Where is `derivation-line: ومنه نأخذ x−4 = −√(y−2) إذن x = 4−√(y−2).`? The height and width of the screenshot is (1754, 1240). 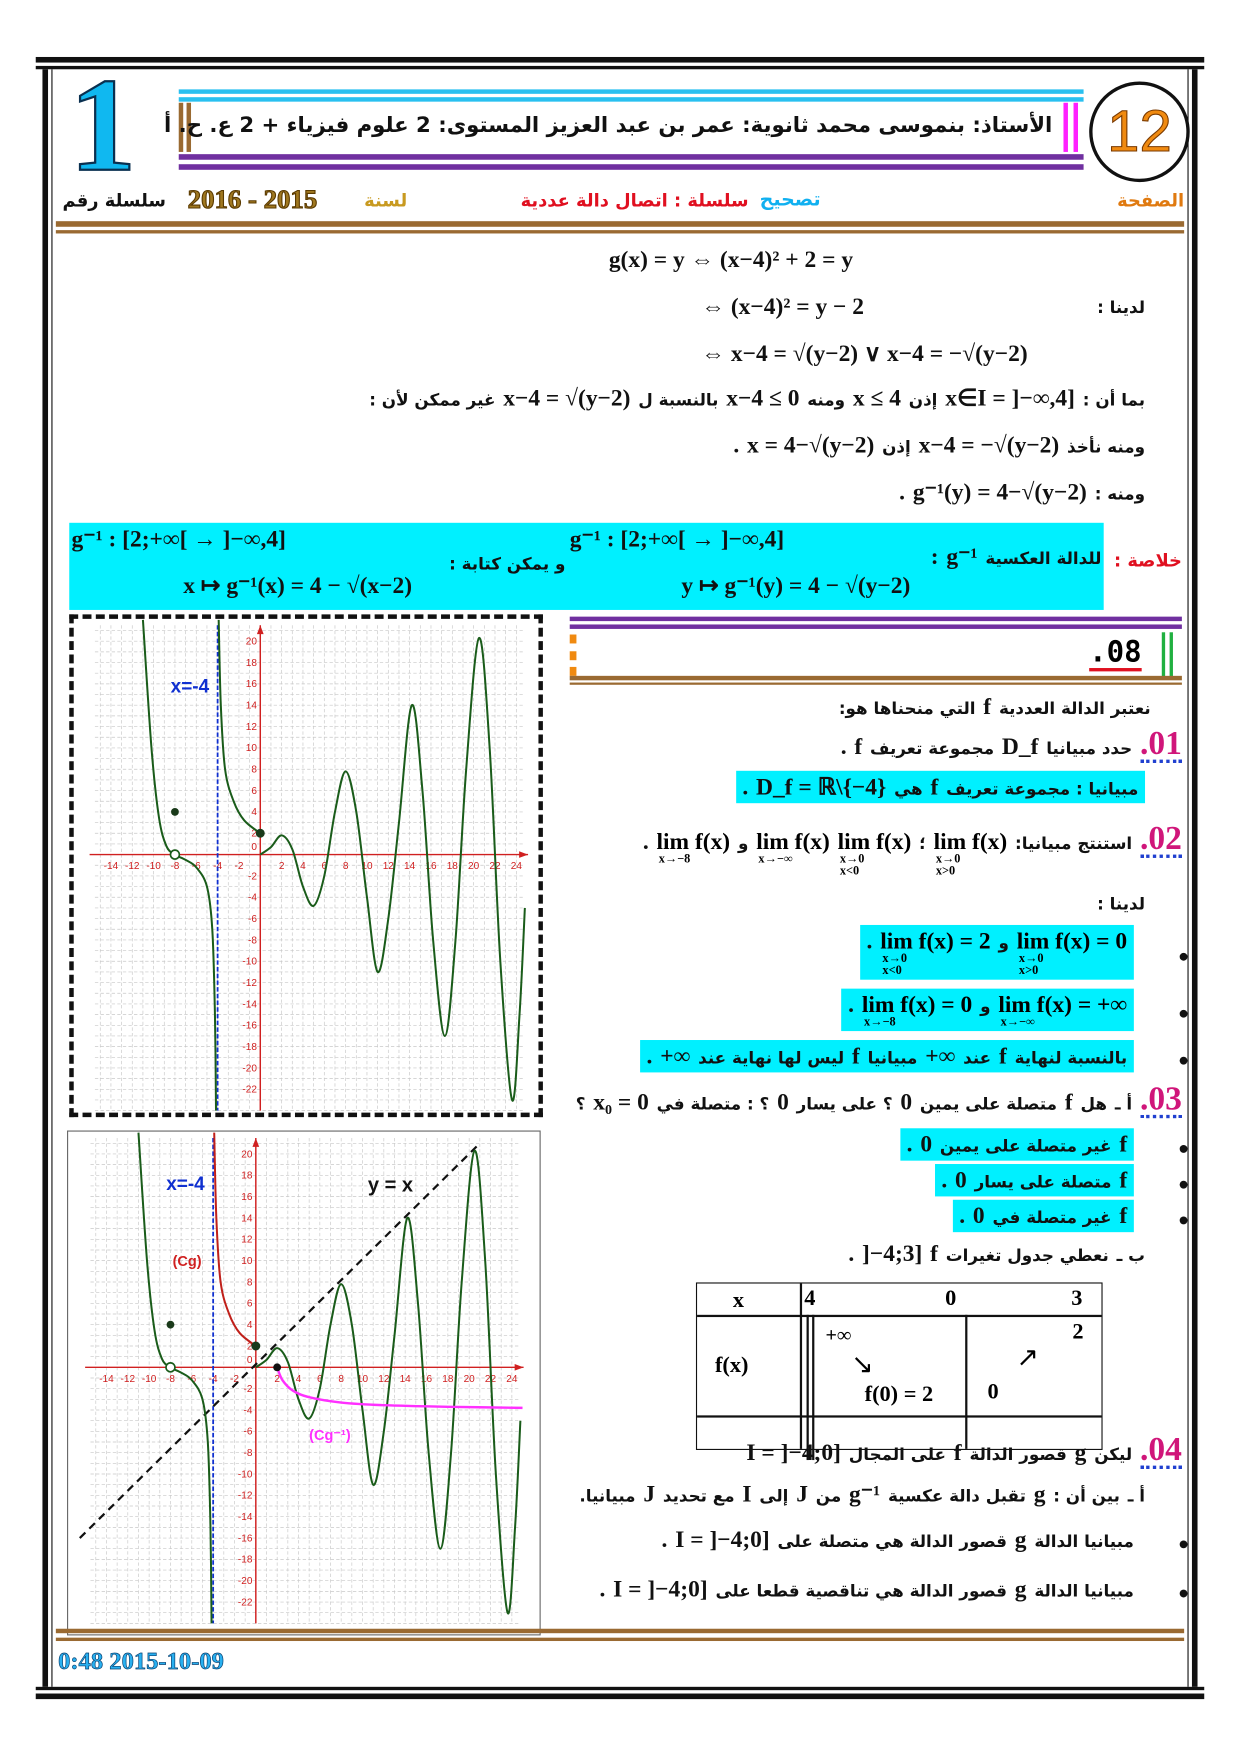 derivation-line: ومنه نأخذ x−4 = −√(y−2) إذن x = 4−√(y−2). is located at coordinates (939, 445).